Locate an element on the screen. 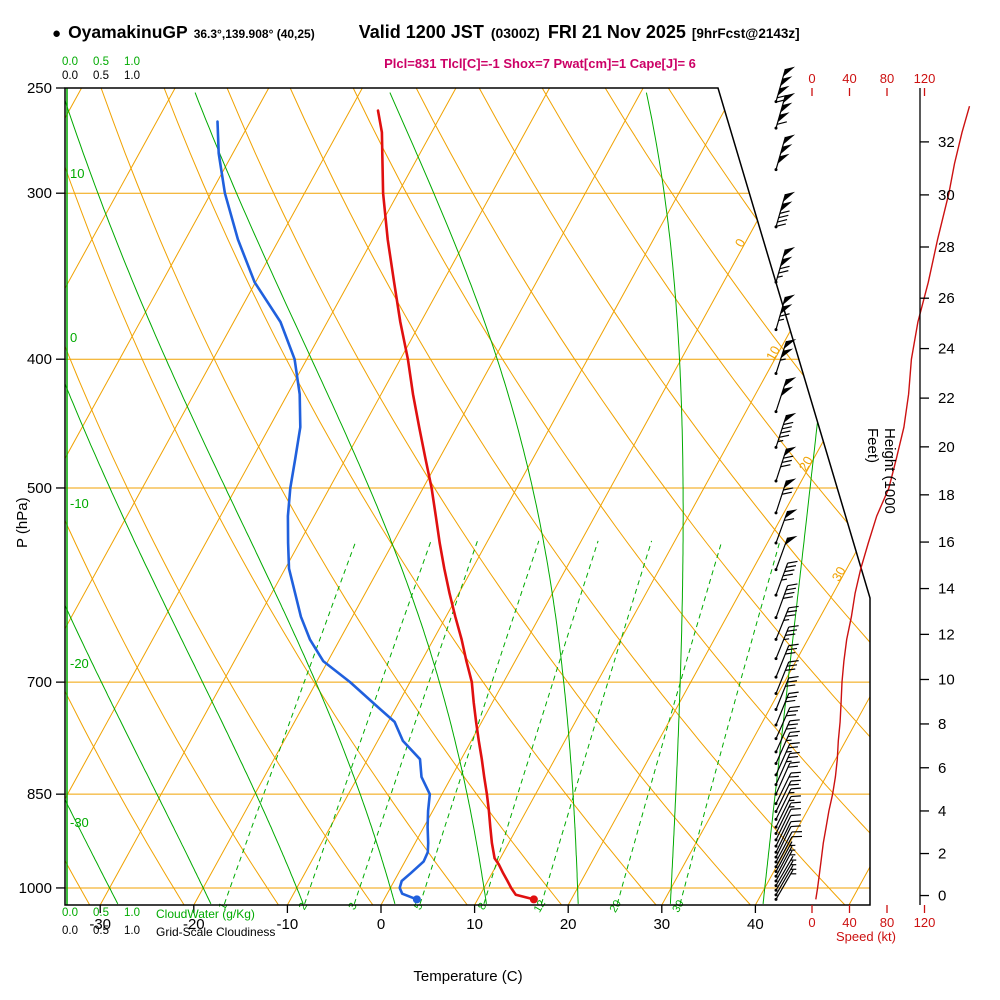 The height and width of the screenshot is (1000, 1000). isotherm-label: 10 is located at coordinates (773, 353).